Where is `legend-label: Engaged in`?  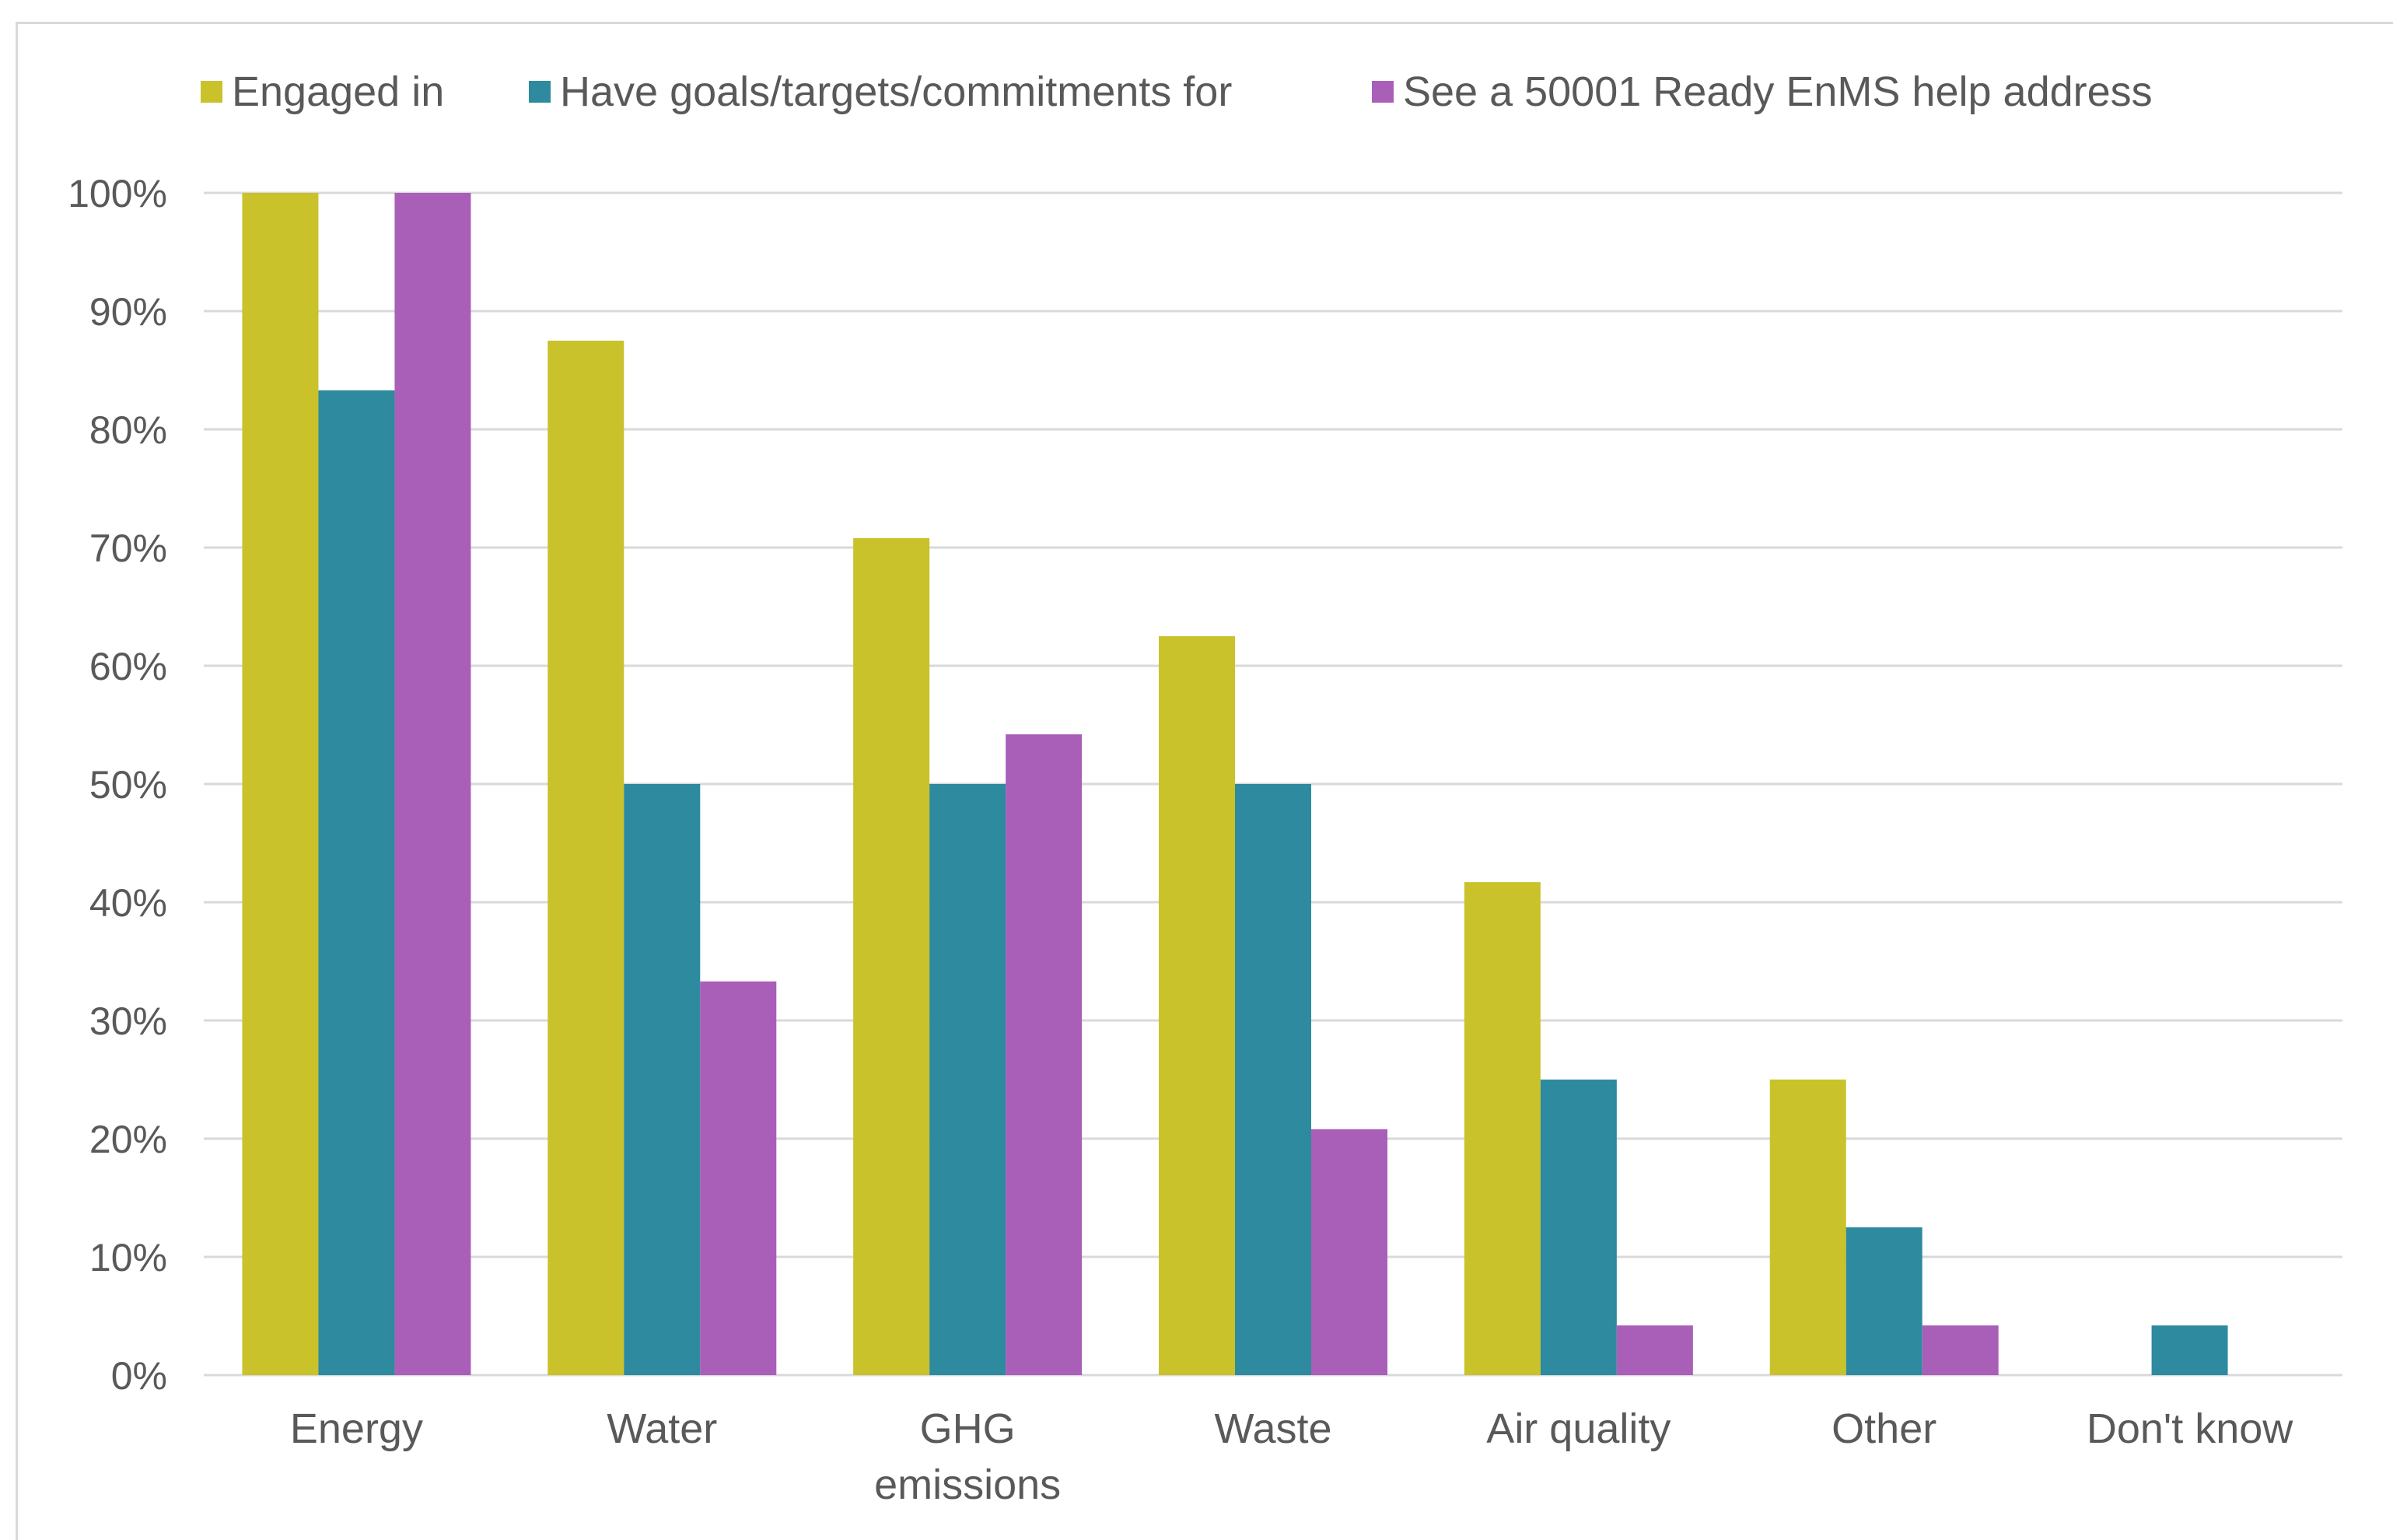
legend-label: Engaged in is located at coordinates (338, 92).